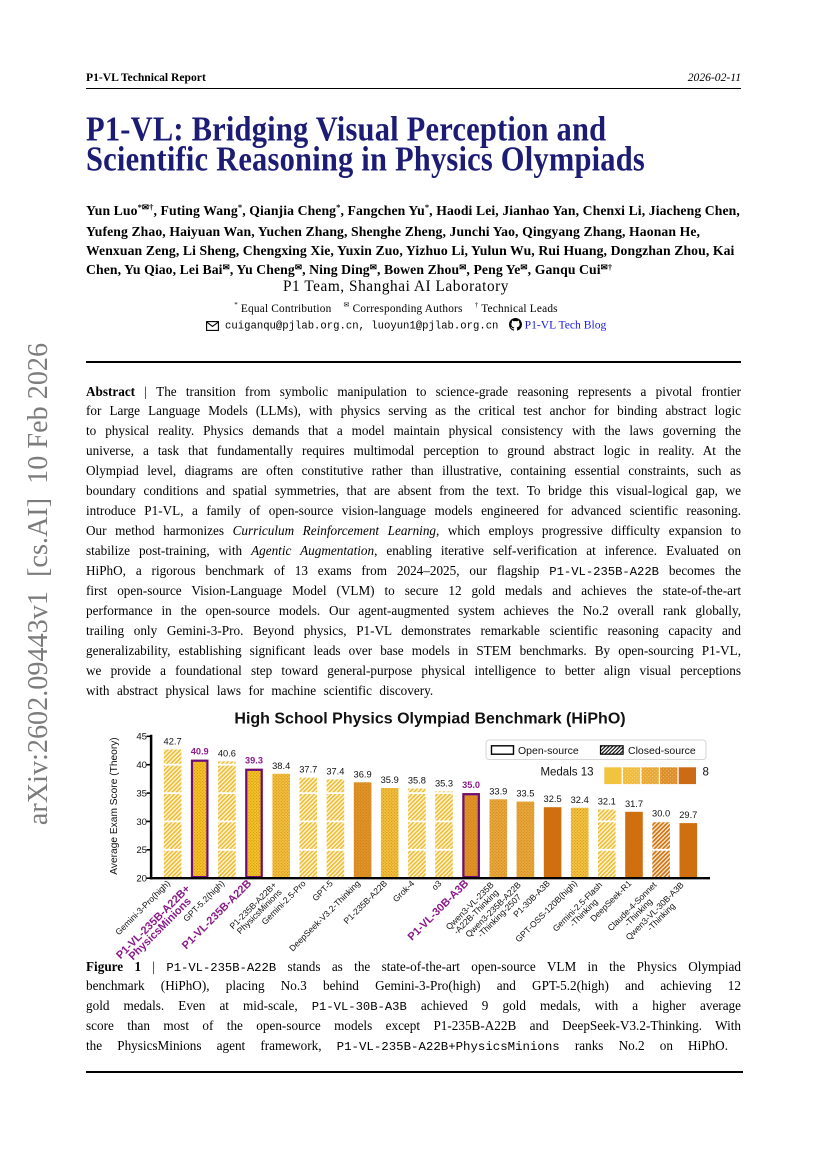 This screenshot has height=1170, width=827. I want to click on svg-text: 40.6, so click(227, 753).